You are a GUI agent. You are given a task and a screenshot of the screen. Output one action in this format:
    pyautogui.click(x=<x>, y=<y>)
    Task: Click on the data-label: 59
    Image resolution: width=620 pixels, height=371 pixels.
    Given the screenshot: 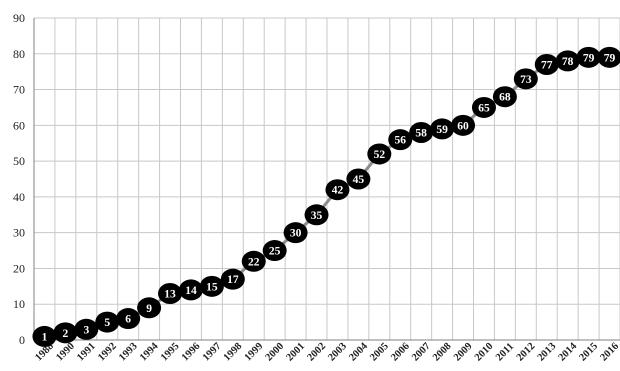 What is the action you would take?
    pyautogui.click(x=442, y=130)
    